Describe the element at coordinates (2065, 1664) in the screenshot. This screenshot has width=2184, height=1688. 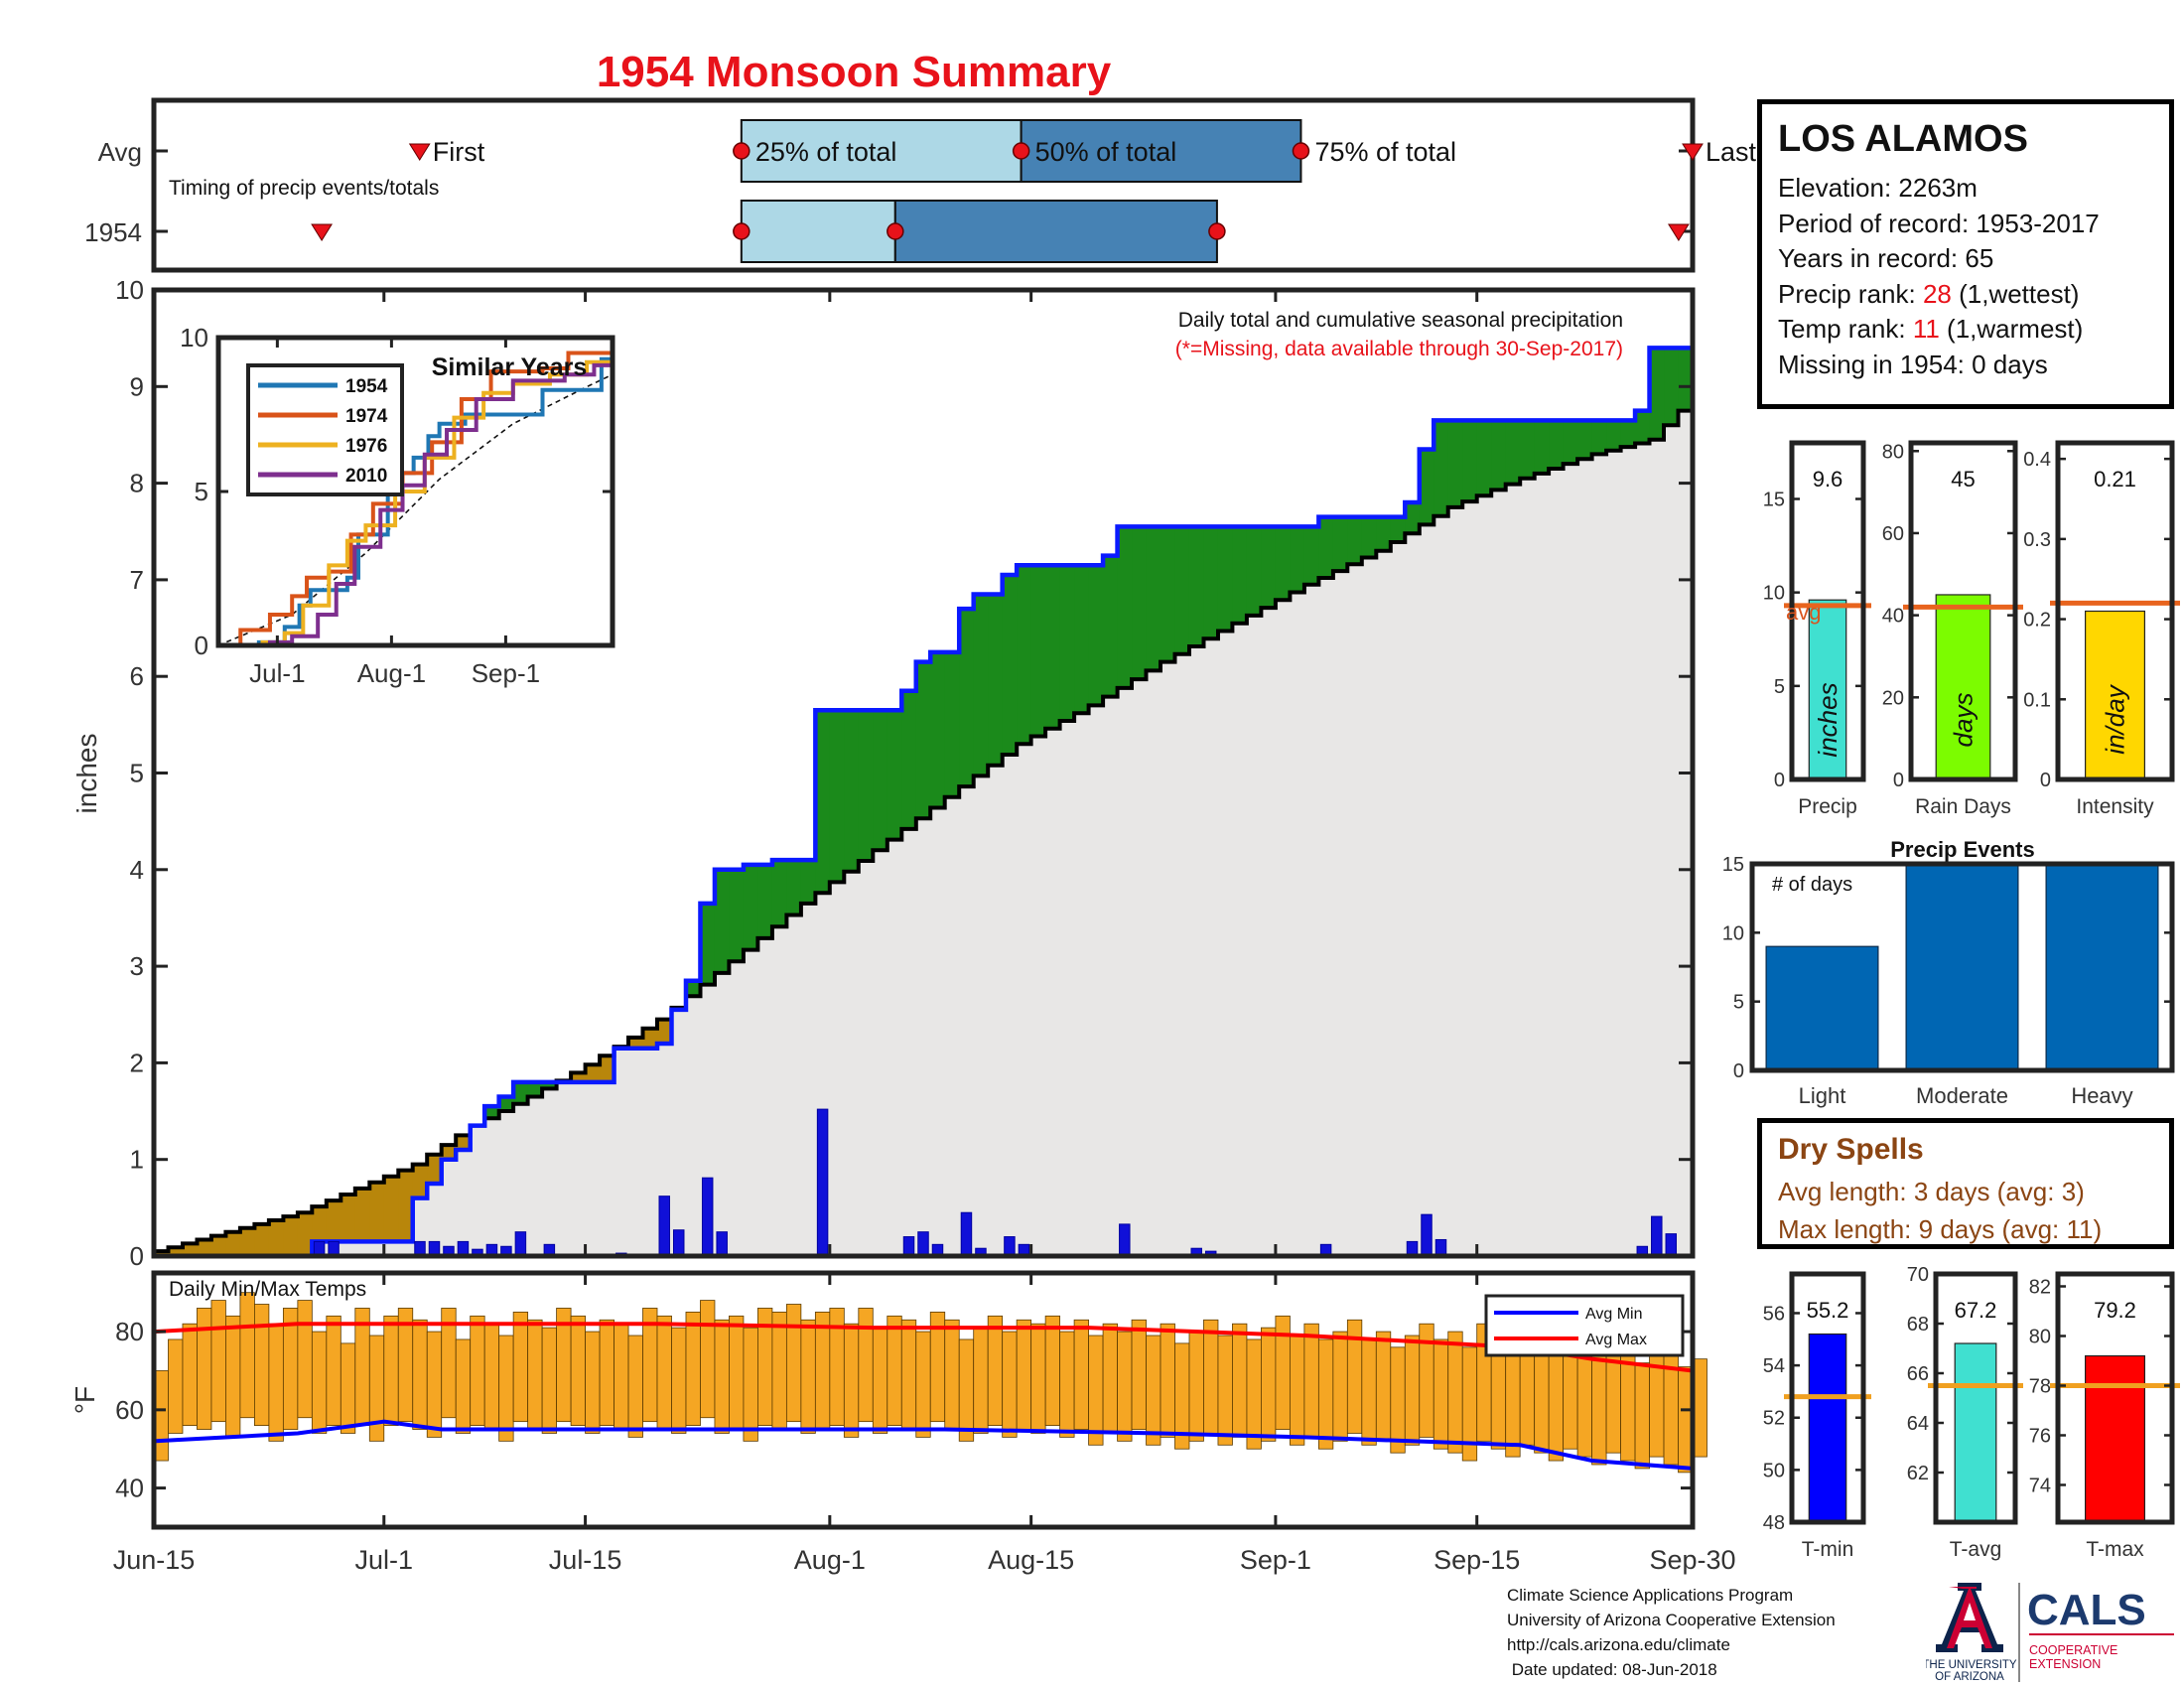
I see `cals-logo-text: EXTENSION` at that location.